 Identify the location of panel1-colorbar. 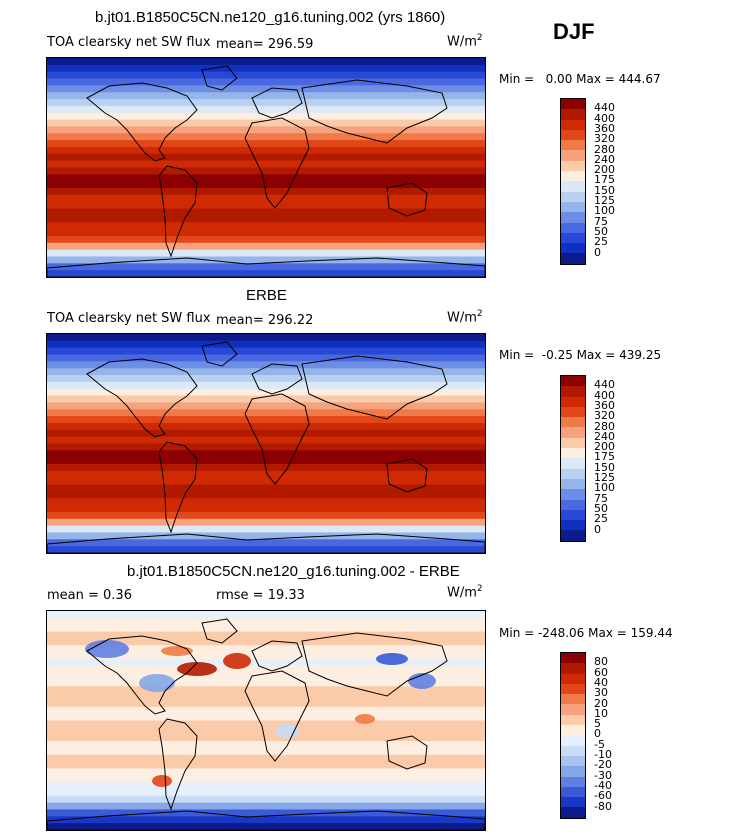
(573, 181).